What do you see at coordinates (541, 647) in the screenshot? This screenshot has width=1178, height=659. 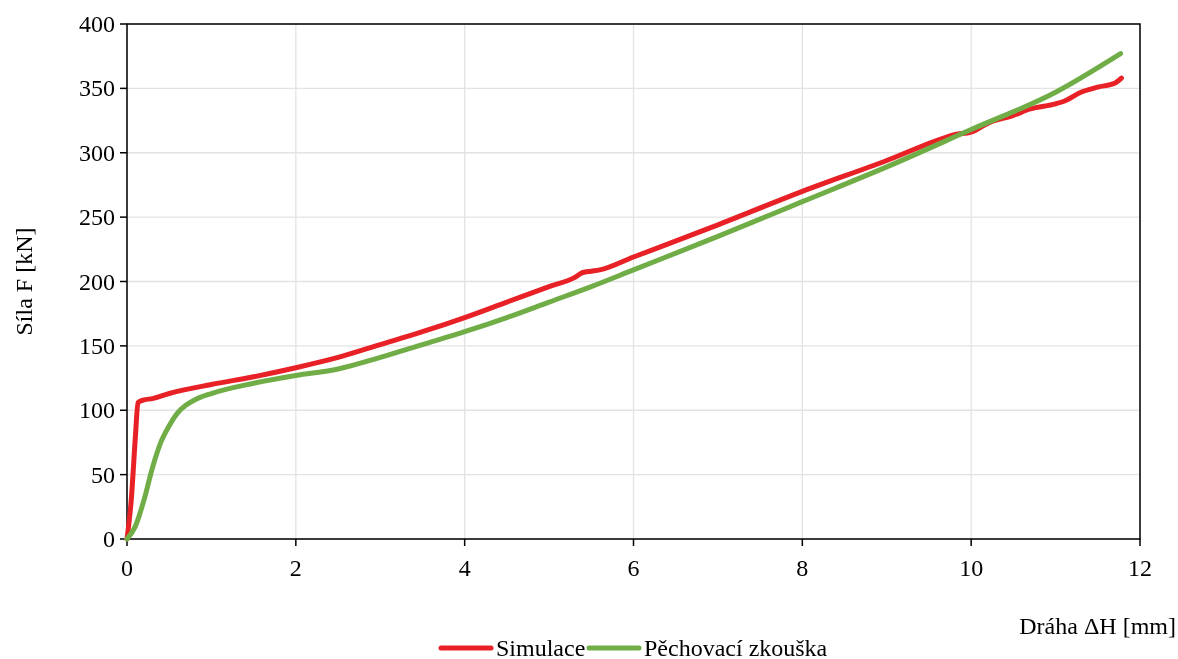 I see `legend-label: Simulace` at bounding box center [541, 647].